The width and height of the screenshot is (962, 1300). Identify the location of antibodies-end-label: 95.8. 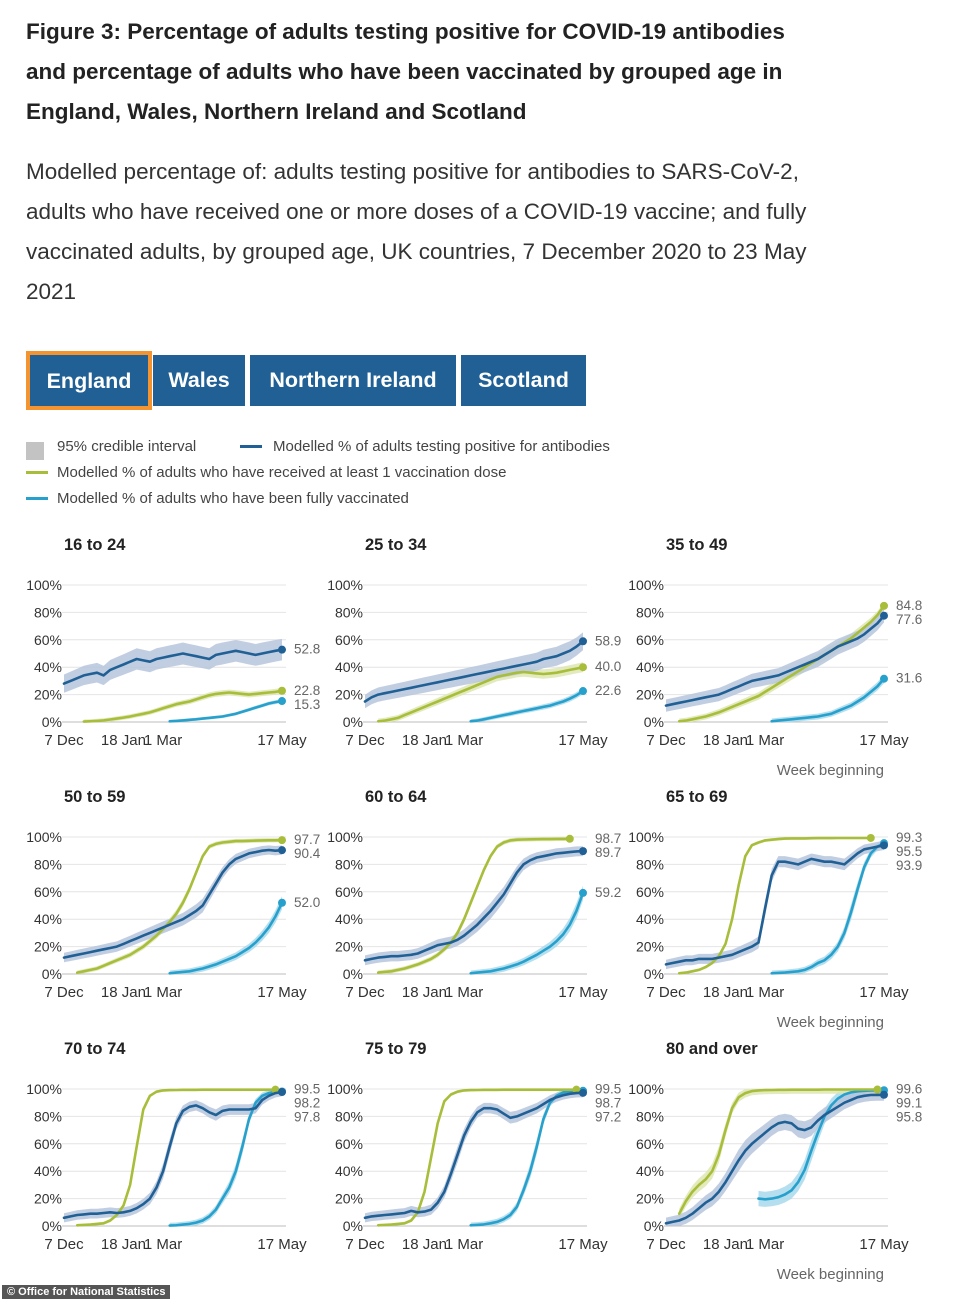
(909, 1117).